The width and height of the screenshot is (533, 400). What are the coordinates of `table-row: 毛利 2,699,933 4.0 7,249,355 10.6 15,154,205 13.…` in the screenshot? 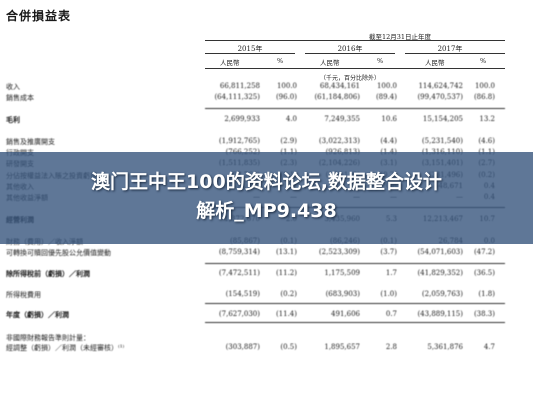 It's located at (266, 120).